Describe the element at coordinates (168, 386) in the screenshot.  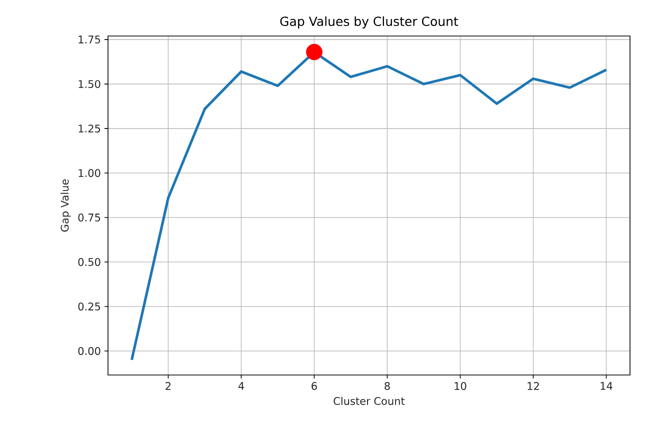
I see `x-tick-label: 2` at that location.